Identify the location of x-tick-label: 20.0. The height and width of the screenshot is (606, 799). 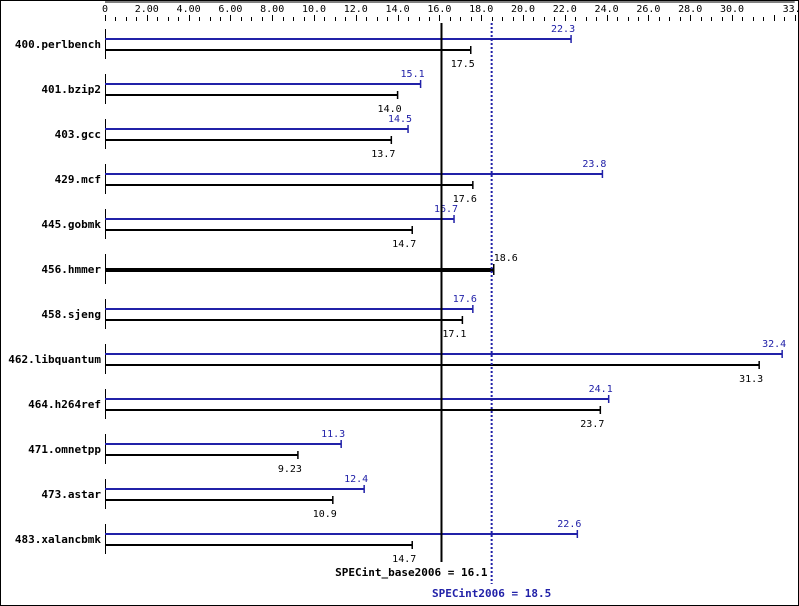
(523, 9).